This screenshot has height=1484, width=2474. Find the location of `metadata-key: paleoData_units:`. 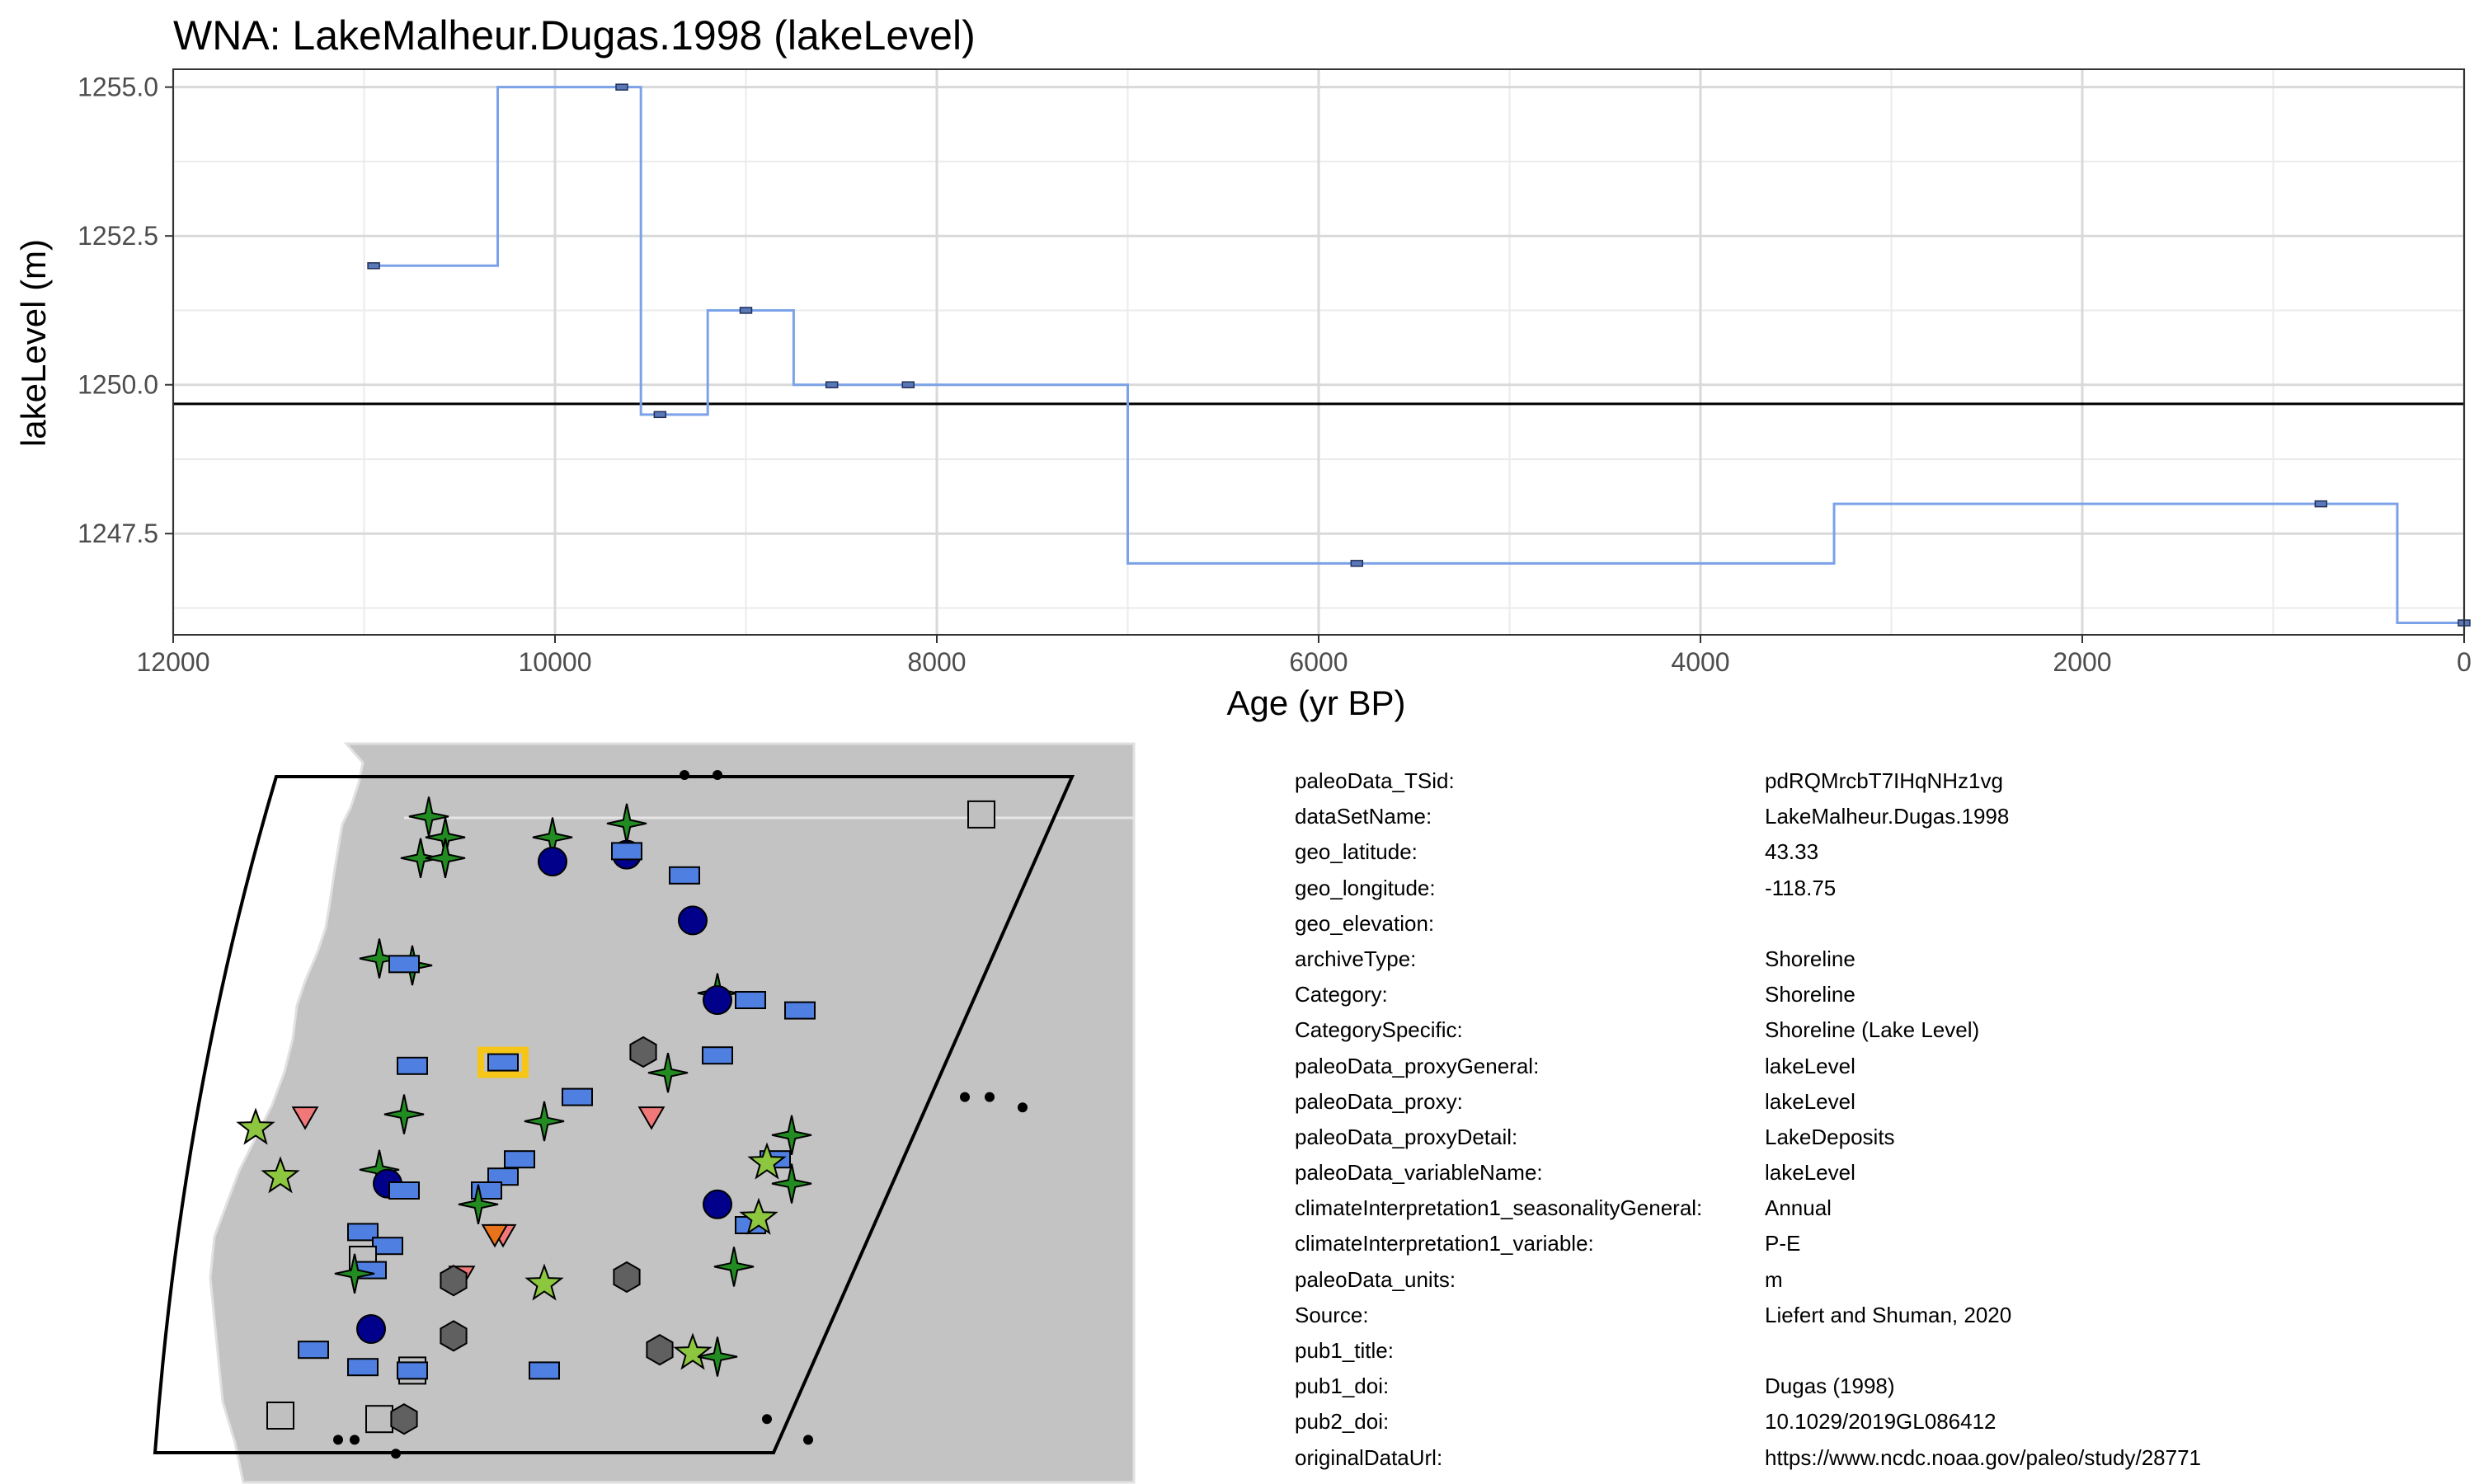

metadata-key: paleoData_units: is located at coordinates (1375, 1279).